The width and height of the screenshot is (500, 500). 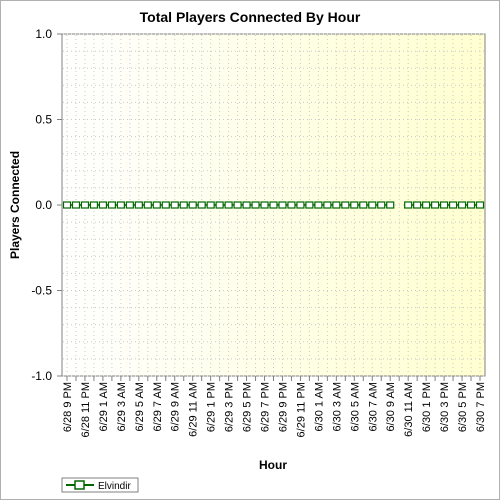 What do you see at coordinates (212, 407) in the screenshot?
I see `x-tick-label: 6/29 1 PM` at bounding box center [212, 407].